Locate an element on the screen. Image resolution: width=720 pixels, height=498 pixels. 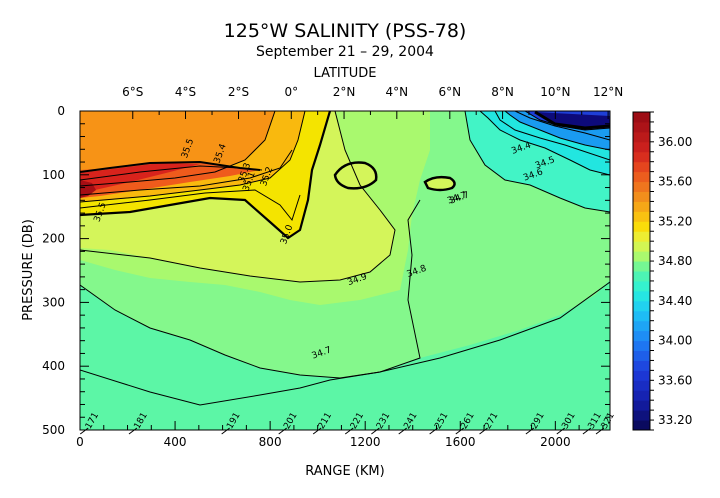
x-axis-label: RANGE (KM) is located at coordinates (344, 471).